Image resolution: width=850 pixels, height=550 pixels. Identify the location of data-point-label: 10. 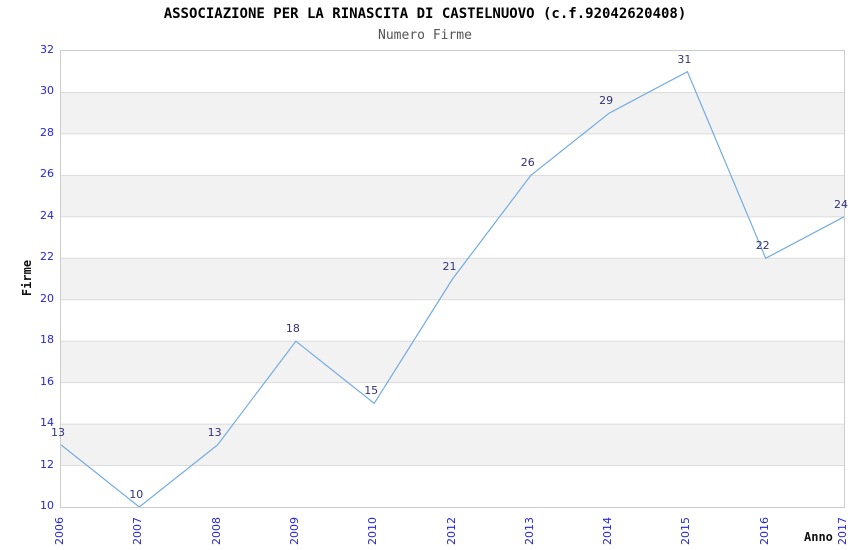
(136, 494).